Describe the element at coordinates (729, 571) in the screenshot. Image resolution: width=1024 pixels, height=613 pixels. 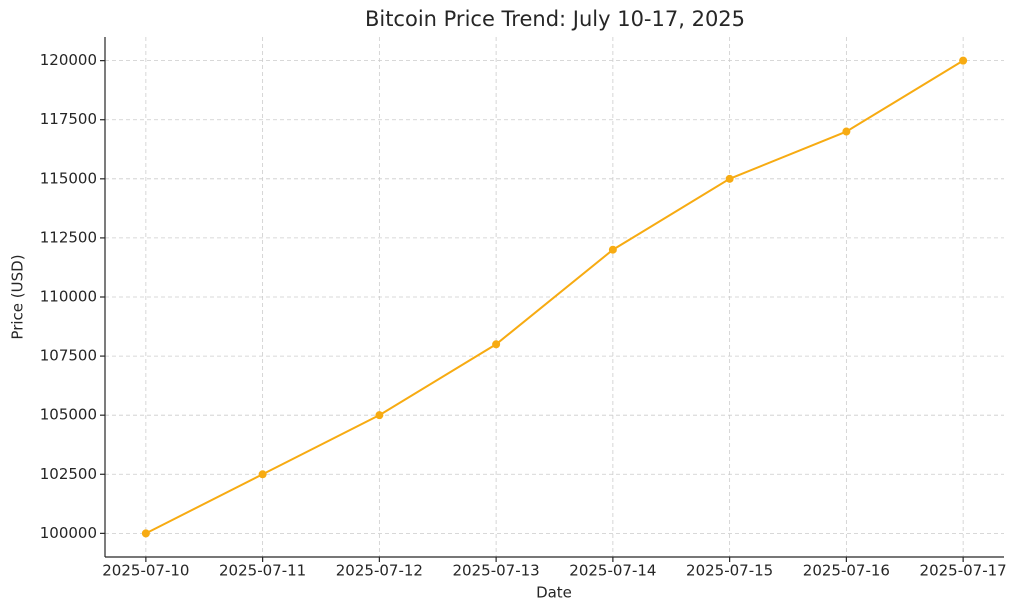
I see `x-tick-label: 2025-07-15` at that location.